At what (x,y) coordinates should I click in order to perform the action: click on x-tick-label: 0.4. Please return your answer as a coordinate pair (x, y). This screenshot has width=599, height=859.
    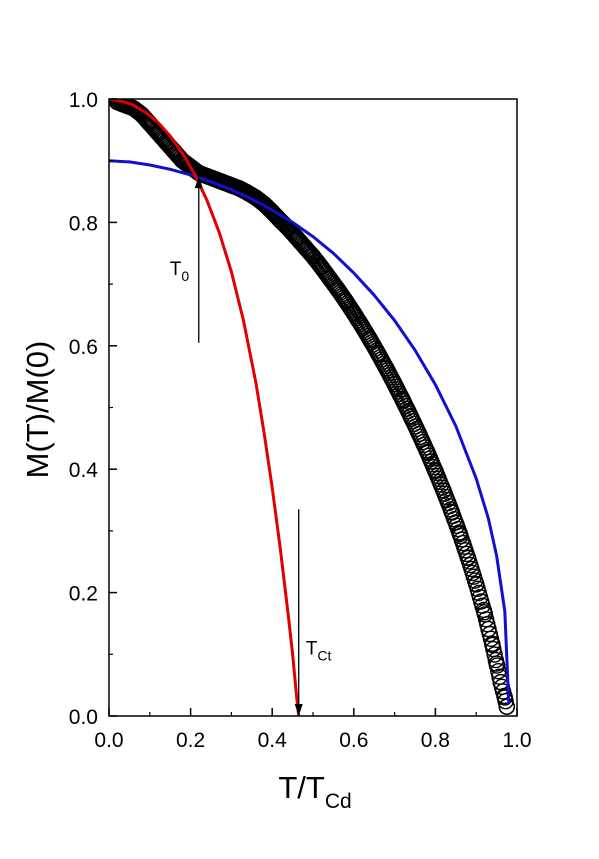
    Looking at the image, I should click on (273, 740).